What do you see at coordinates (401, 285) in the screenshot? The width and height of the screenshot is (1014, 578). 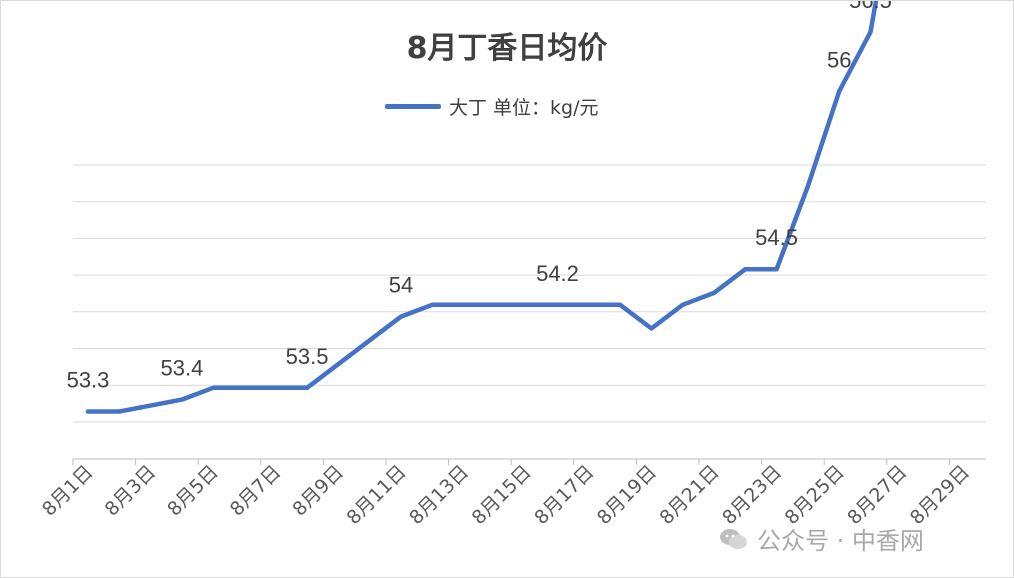 I see `data-label: 54` at bounding box center [401, 285].